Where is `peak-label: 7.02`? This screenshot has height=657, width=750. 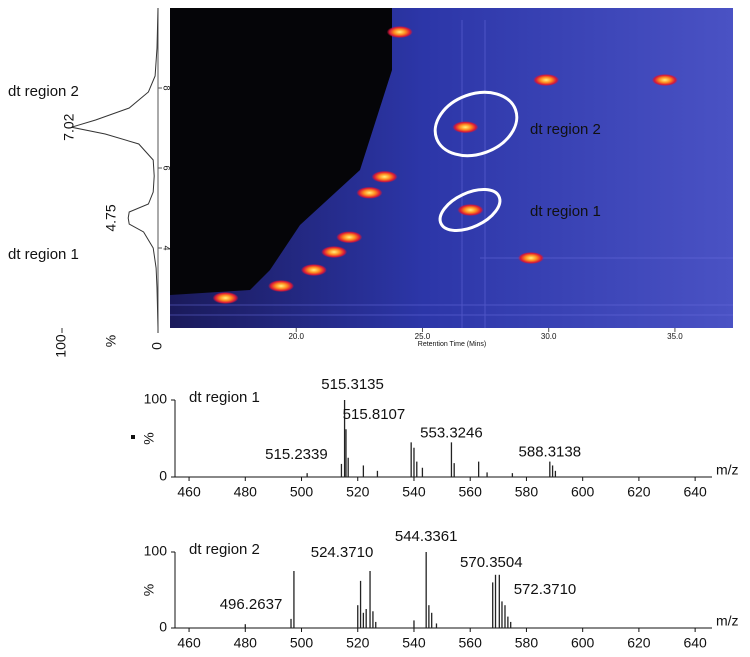
peak-label: 7.02 is located at coordinates (69, 126).